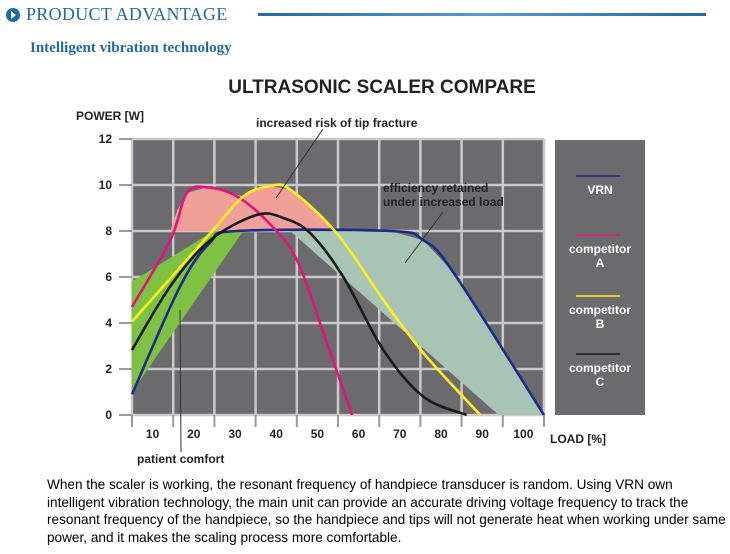 This screenshot has width=730, height=554. Describe the element at coordinates (106, 185) in the screenshot. I see `y-tick-label: 10` at that location.